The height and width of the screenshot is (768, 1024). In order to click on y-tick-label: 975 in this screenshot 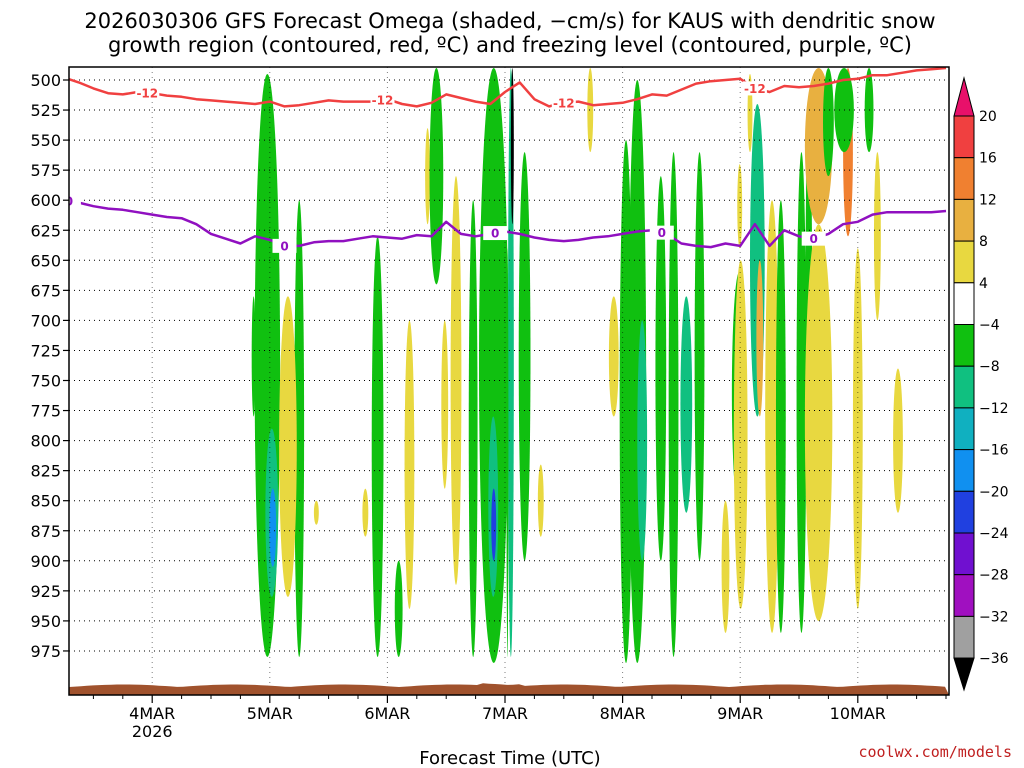, I will do `click(45, 651)`.